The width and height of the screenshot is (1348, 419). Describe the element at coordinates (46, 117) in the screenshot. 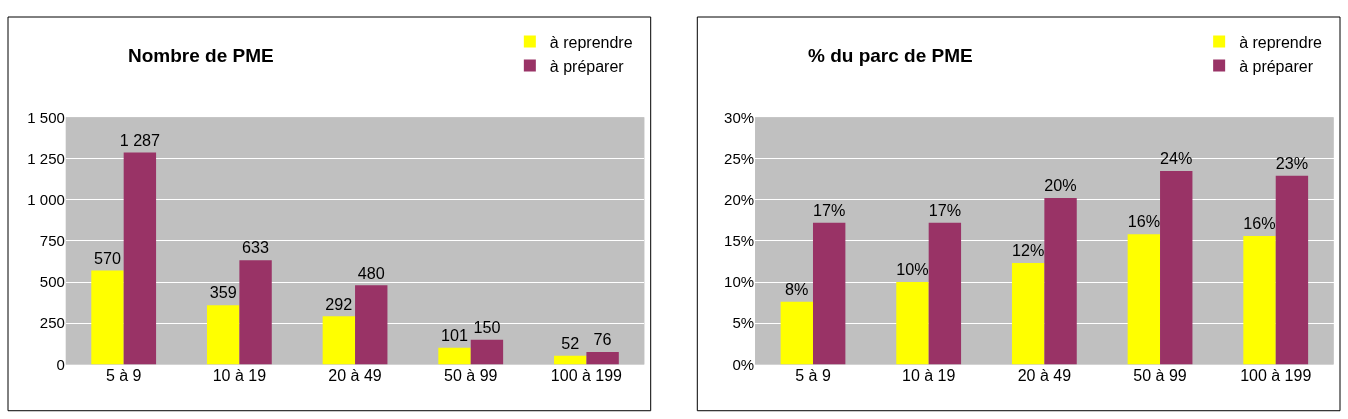

I see `y-tick-label: 1 500` at that location.